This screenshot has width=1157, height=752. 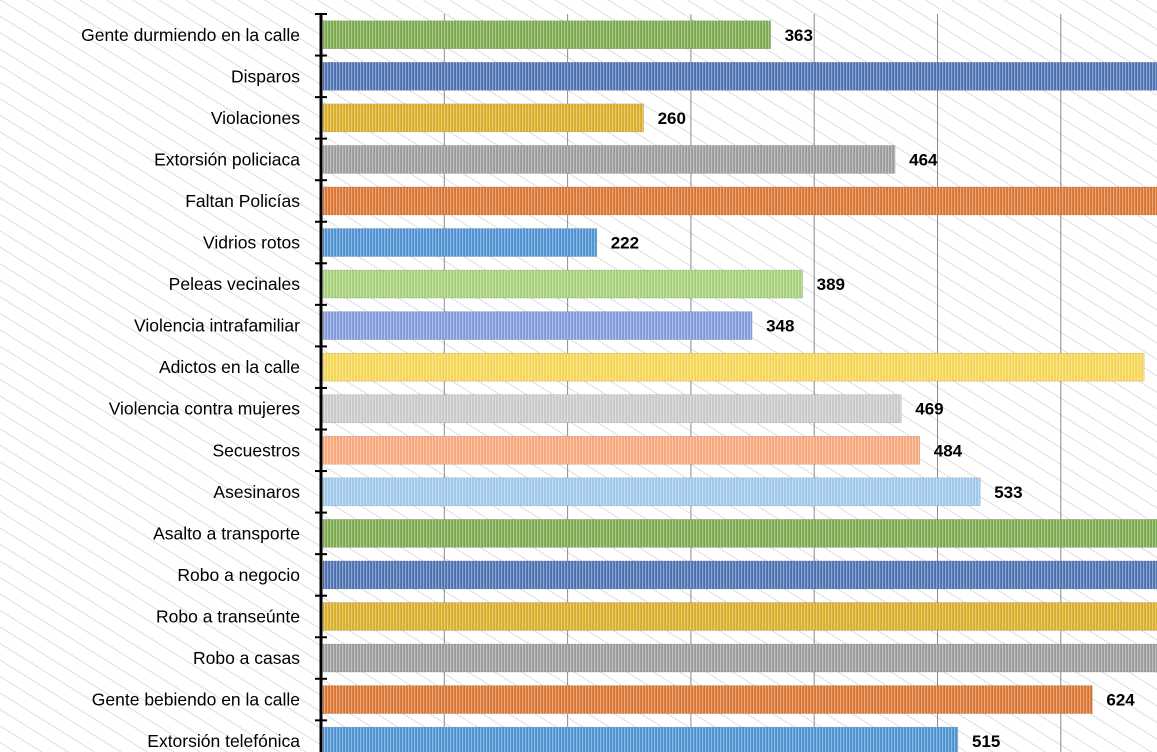 I want to click on data-label: 222, so click(x=625, y=243).